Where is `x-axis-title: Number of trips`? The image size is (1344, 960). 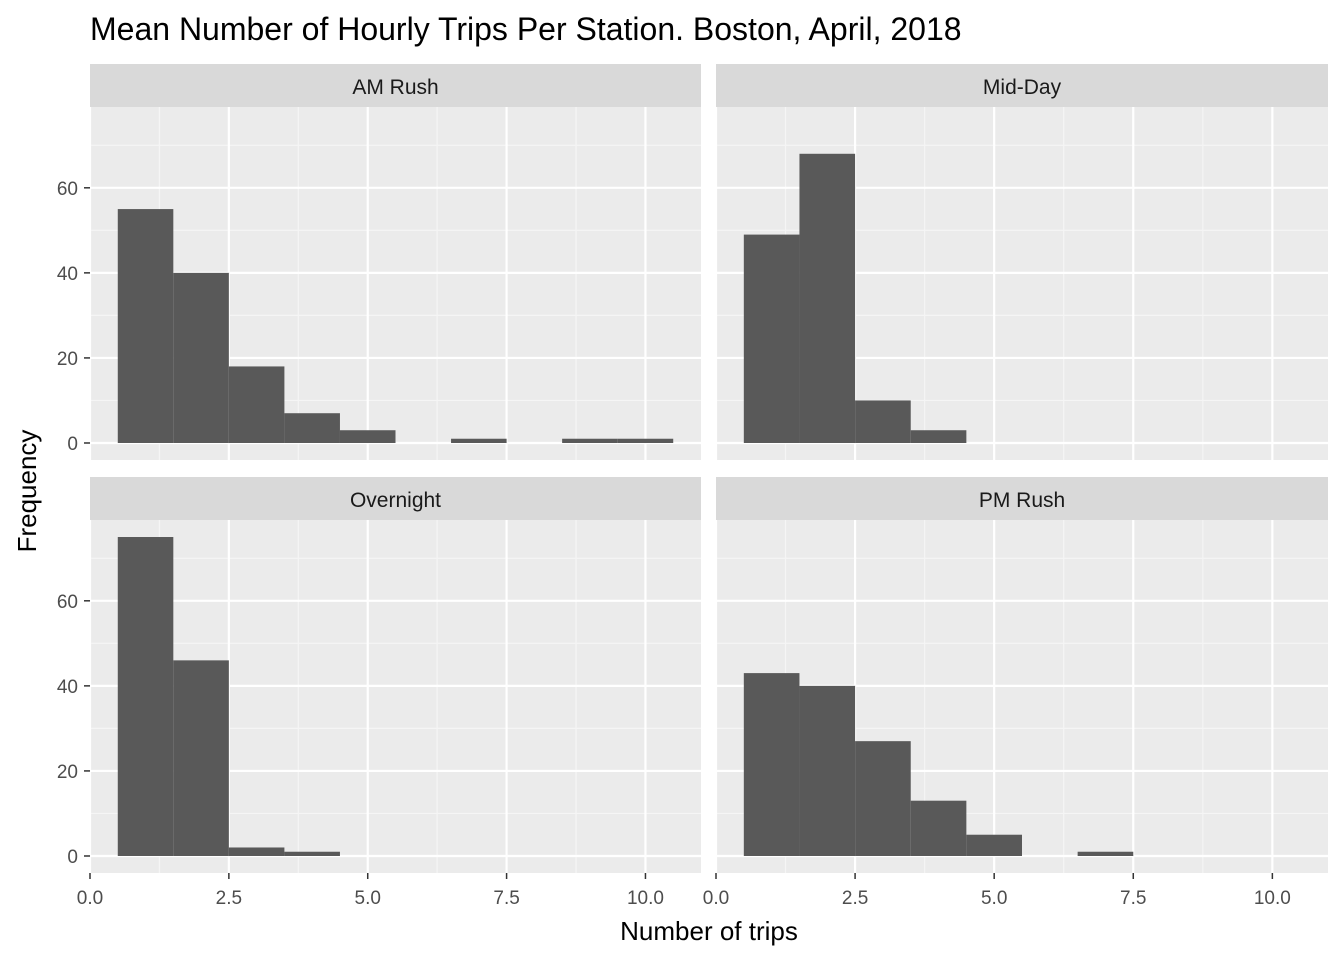 x-axis-title: Number of trips is located at coordinates (709, 931).